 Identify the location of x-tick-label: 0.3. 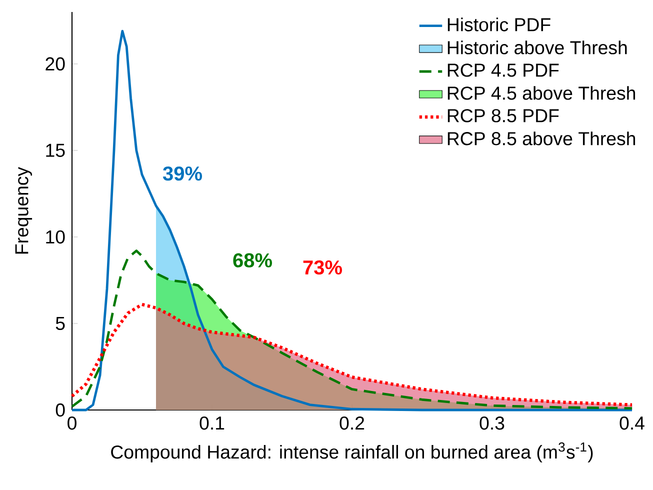
(492, 423).